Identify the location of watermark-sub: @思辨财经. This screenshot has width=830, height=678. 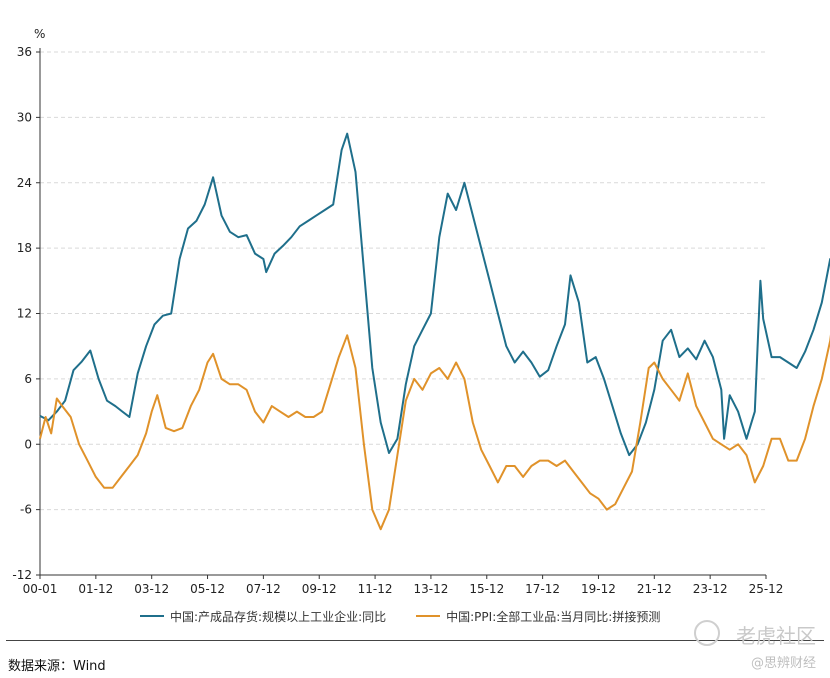
(783, 663).